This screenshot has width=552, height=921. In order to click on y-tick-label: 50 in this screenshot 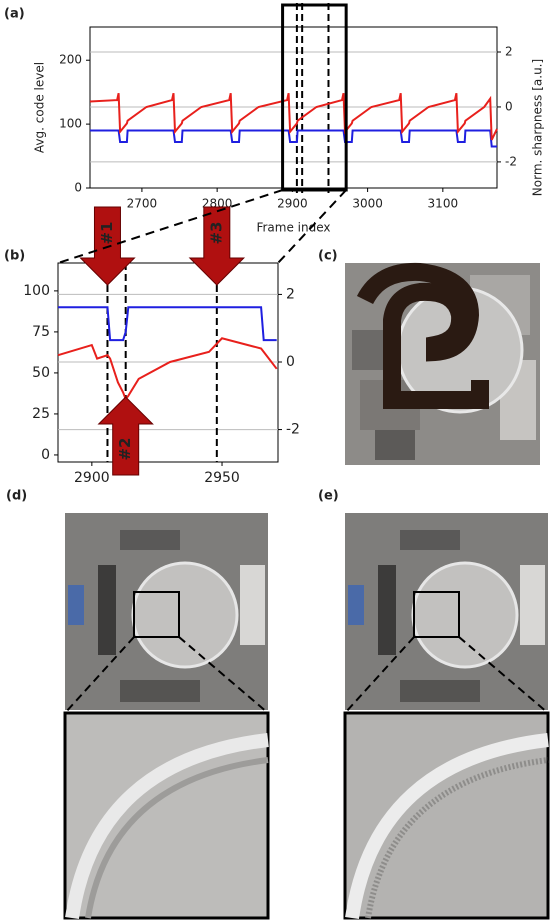, I will do `click(41, 373)`.